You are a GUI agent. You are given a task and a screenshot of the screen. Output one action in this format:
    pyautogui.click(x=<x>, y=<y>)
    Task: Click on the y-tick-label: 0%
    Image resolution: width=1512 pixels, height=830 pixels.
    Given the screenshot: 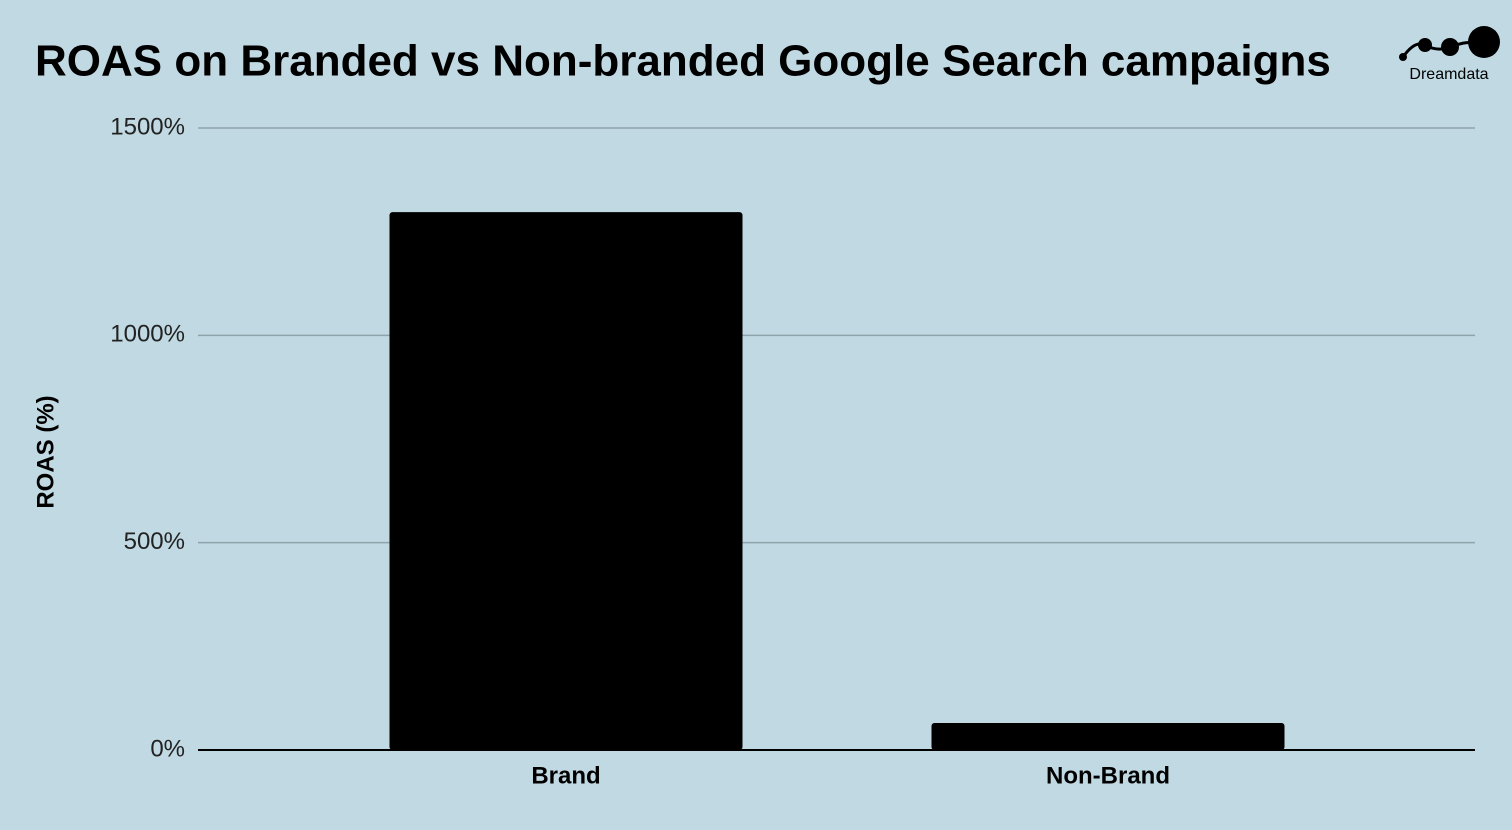 What is the action you would take?
    pyautogui.click(x=167, y=748)
    